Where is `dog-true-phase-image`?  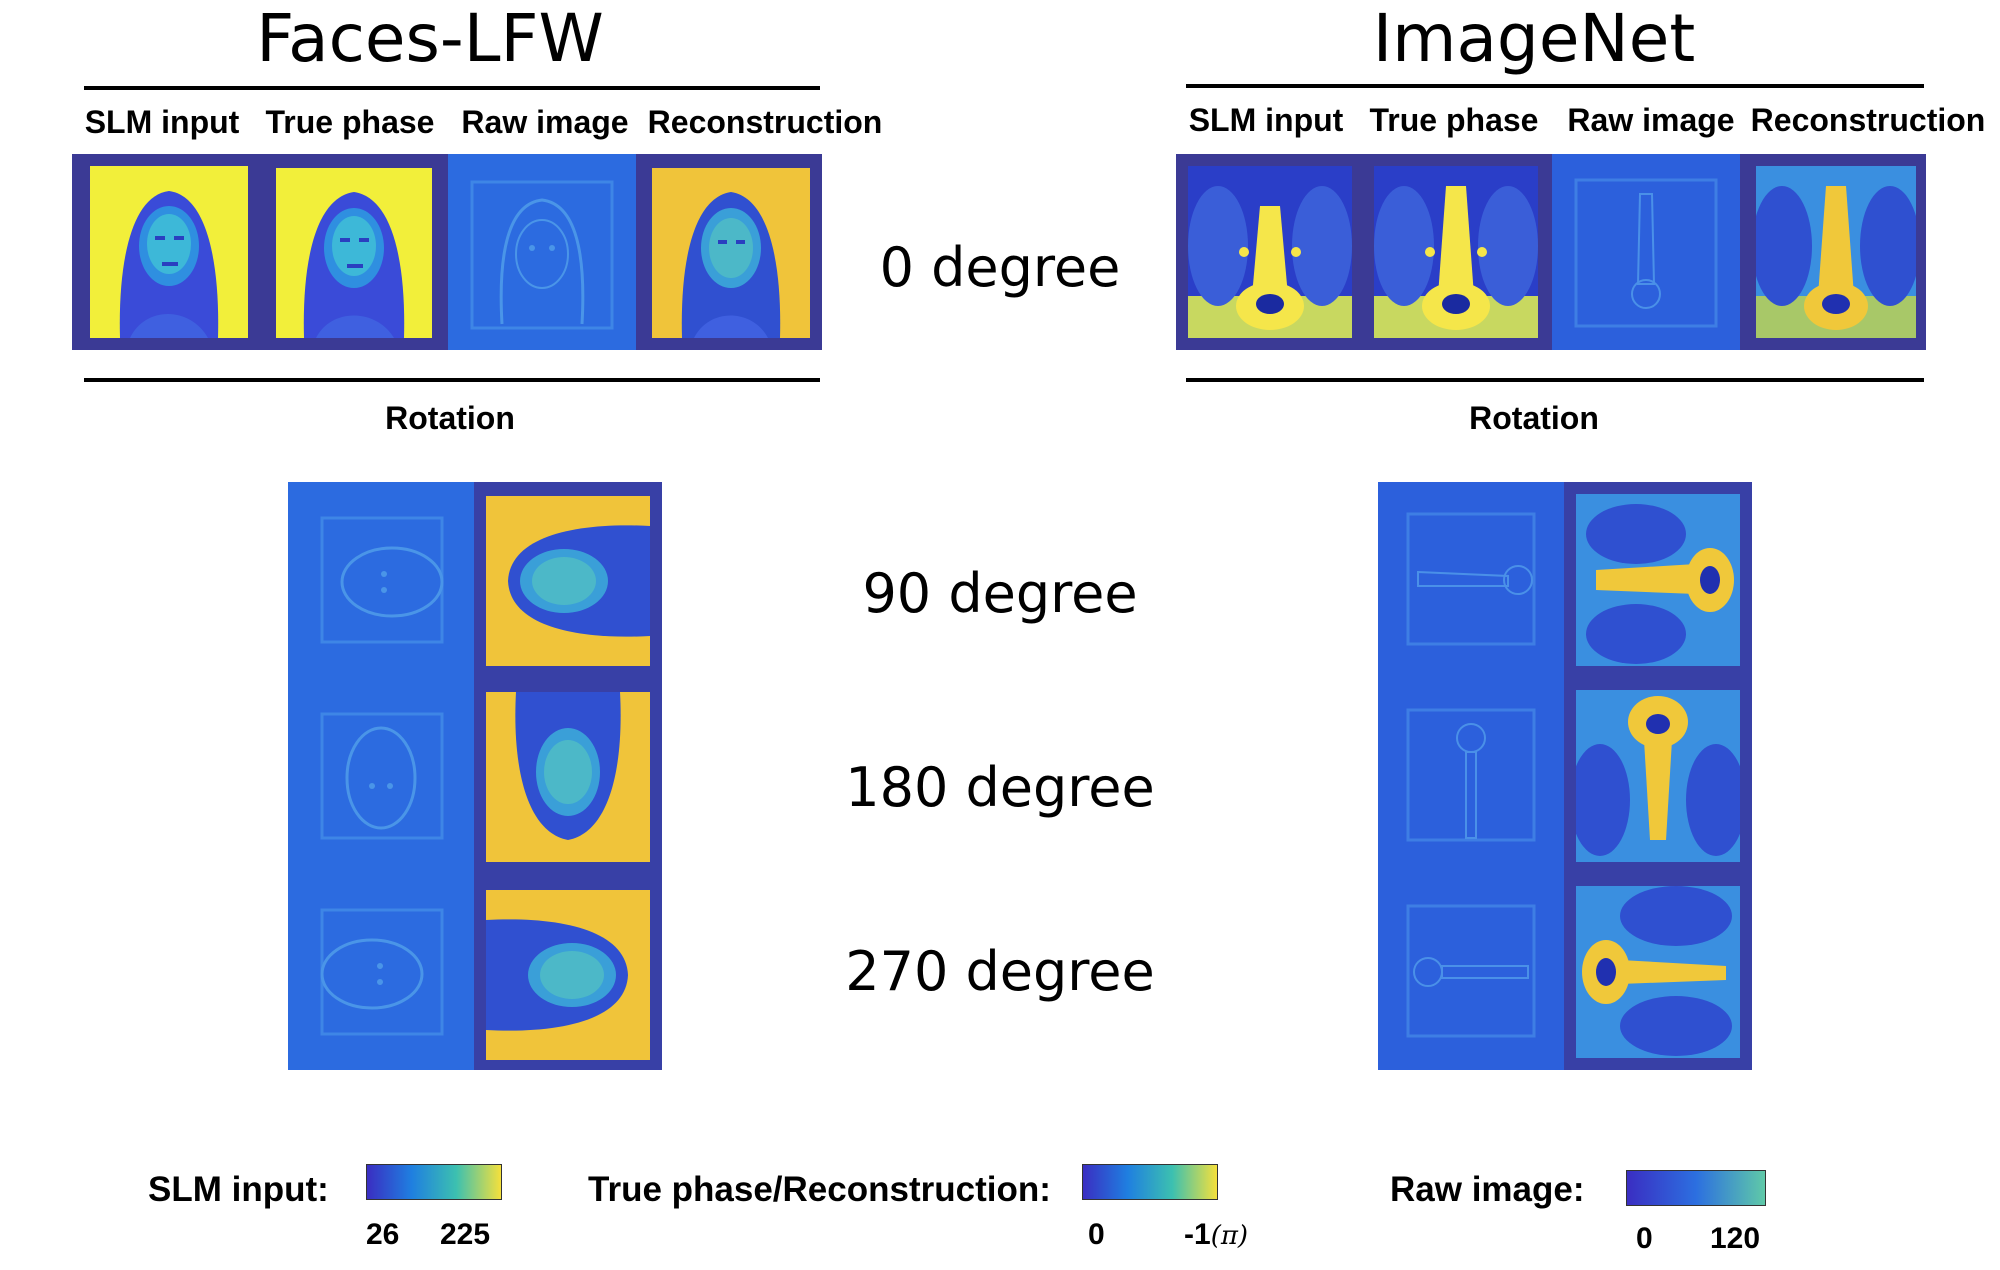 dog-true-phase-image is located at coordinates (1456, 252).